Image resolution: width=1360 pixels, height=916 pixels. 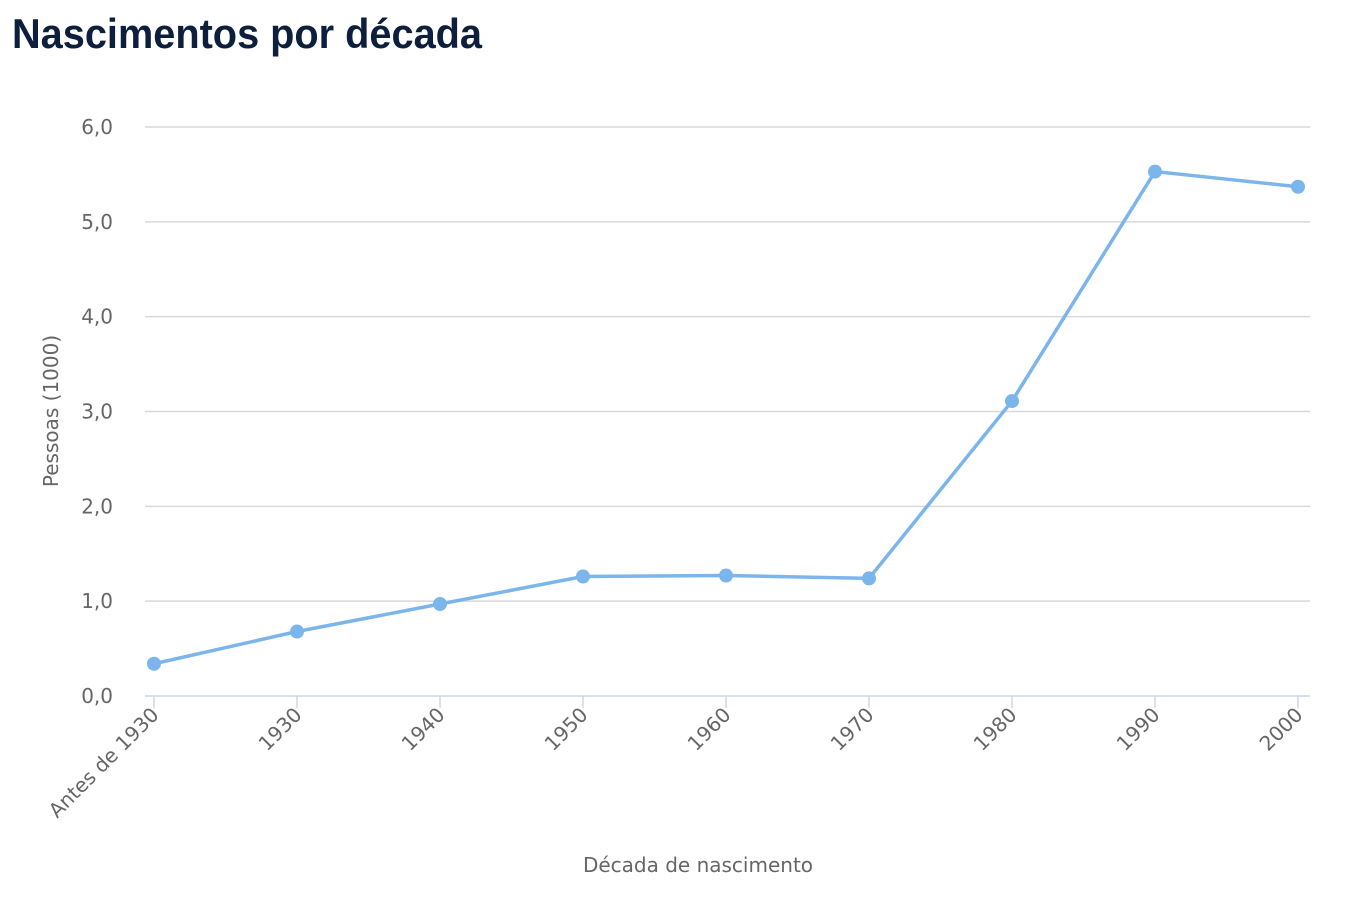 What do you see at coordinates (97, 506) in the screenshot?
I see `y-tick-label: 2,0` at bounding box center [97, 506].